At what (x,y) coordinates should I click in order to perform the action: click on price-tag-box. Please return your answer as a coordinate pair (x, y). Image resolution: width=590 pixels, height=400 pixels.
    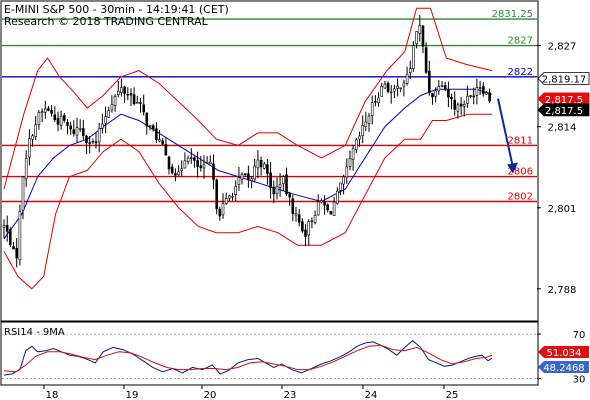
    Looking at the image, I should click on (563, 99).